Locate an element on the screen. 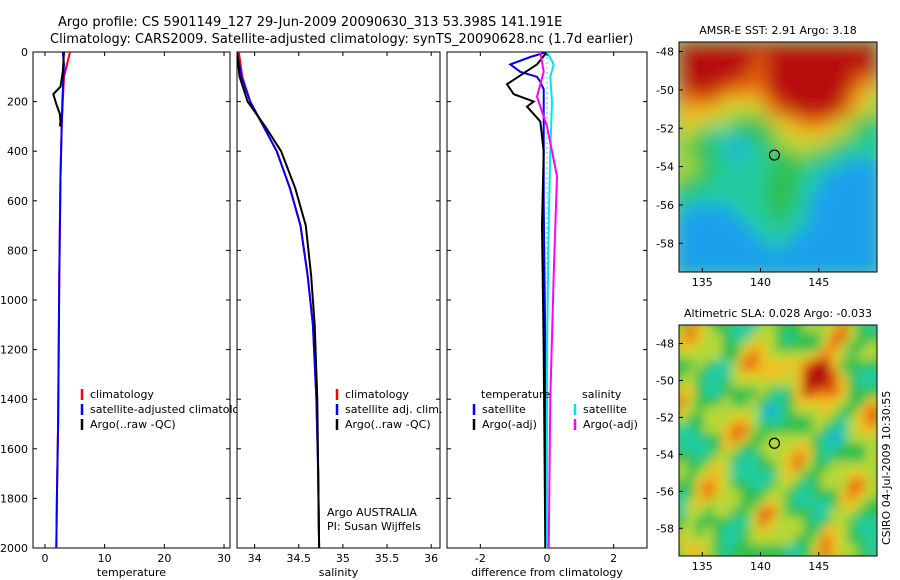  legend-label: satellite is located at coordinates (605, 409).